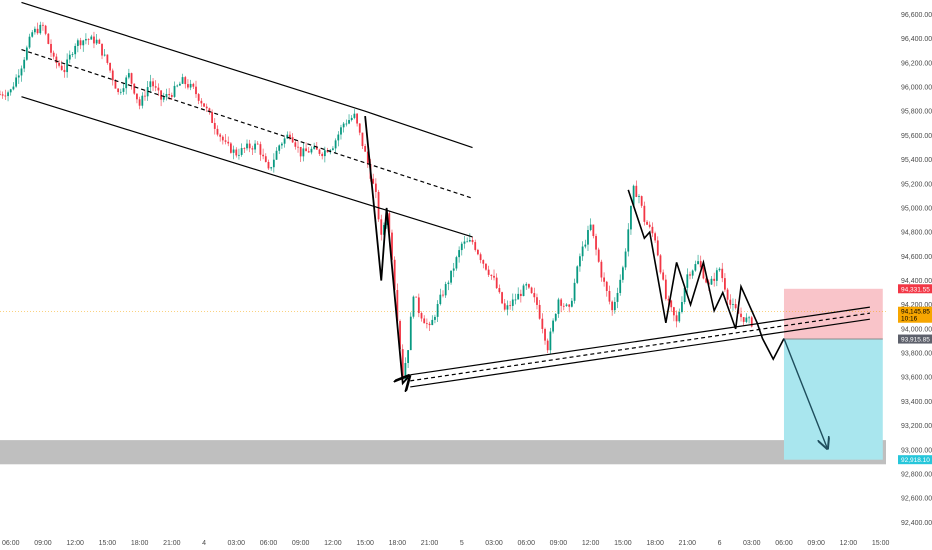  Describe the element at coordinates (833, 399) in the screenshot. I see `take-profit-zone` at that location.